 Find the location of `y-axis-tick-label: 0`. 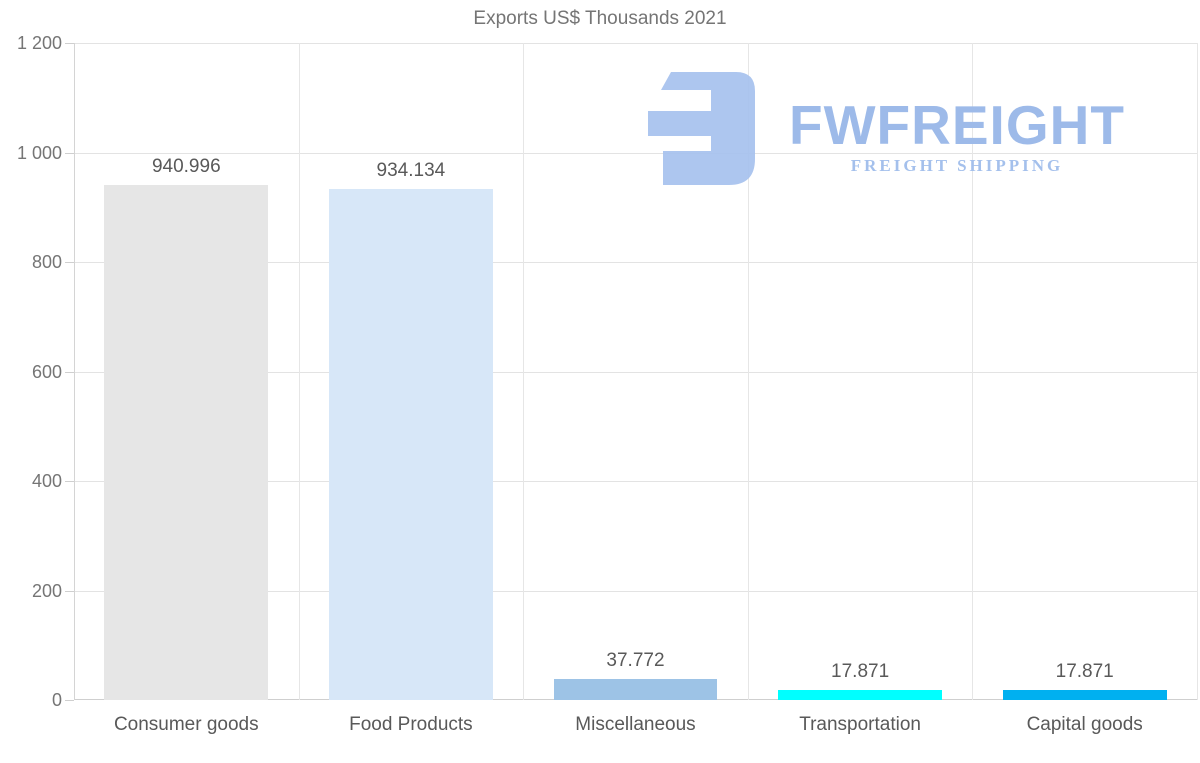

y-axis-tick-label: 0 is located at coordinates (56, 700).